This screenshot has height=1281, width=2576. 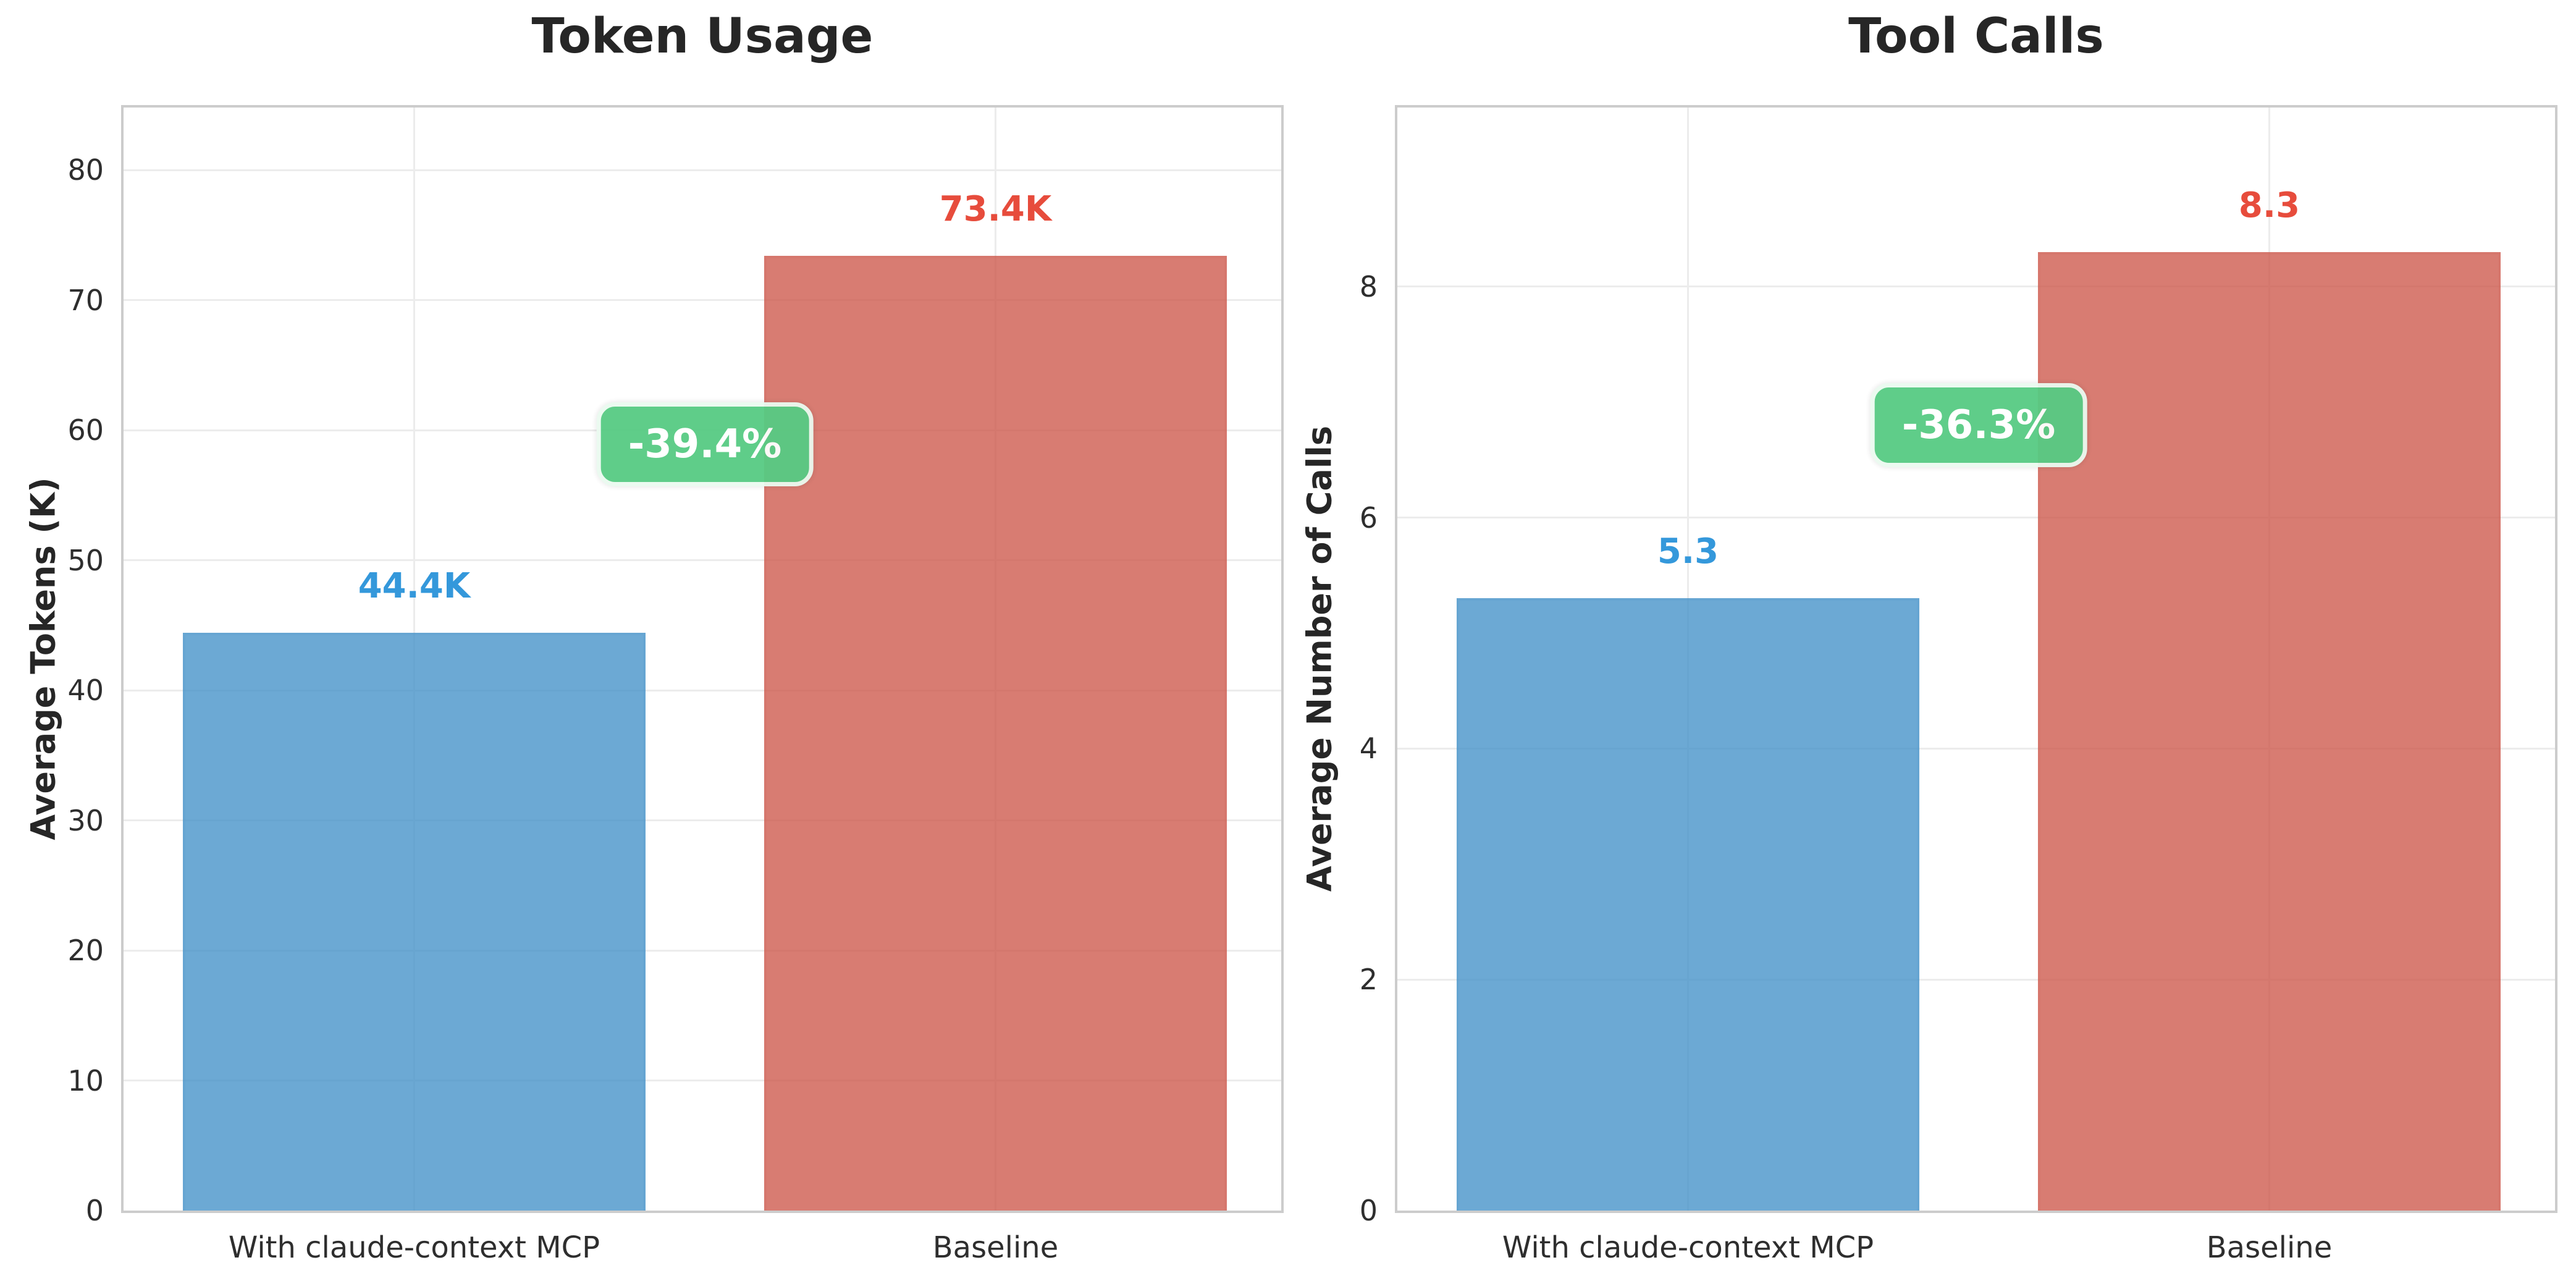 I want to click on y-tick-label: 6, so click(x=1368, y=518).